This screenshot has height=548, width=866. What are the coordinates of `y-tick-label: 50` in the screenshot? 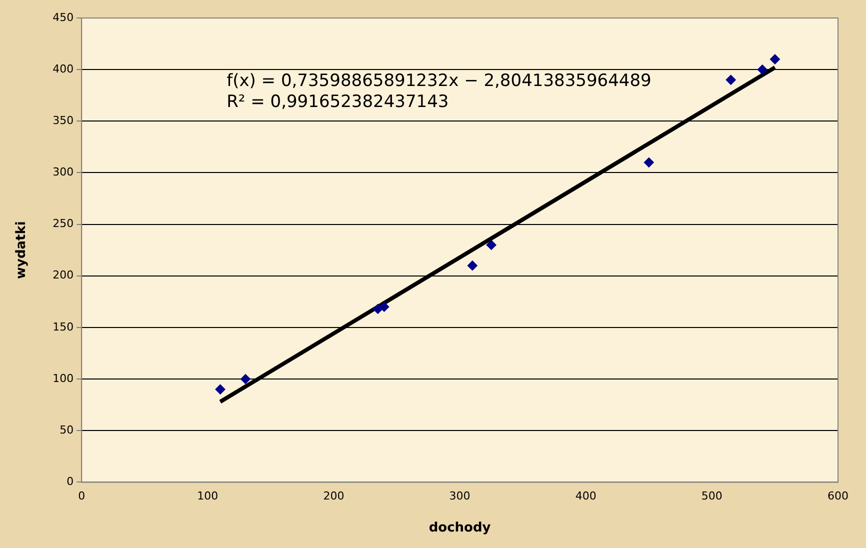 It's located at (67, 429).